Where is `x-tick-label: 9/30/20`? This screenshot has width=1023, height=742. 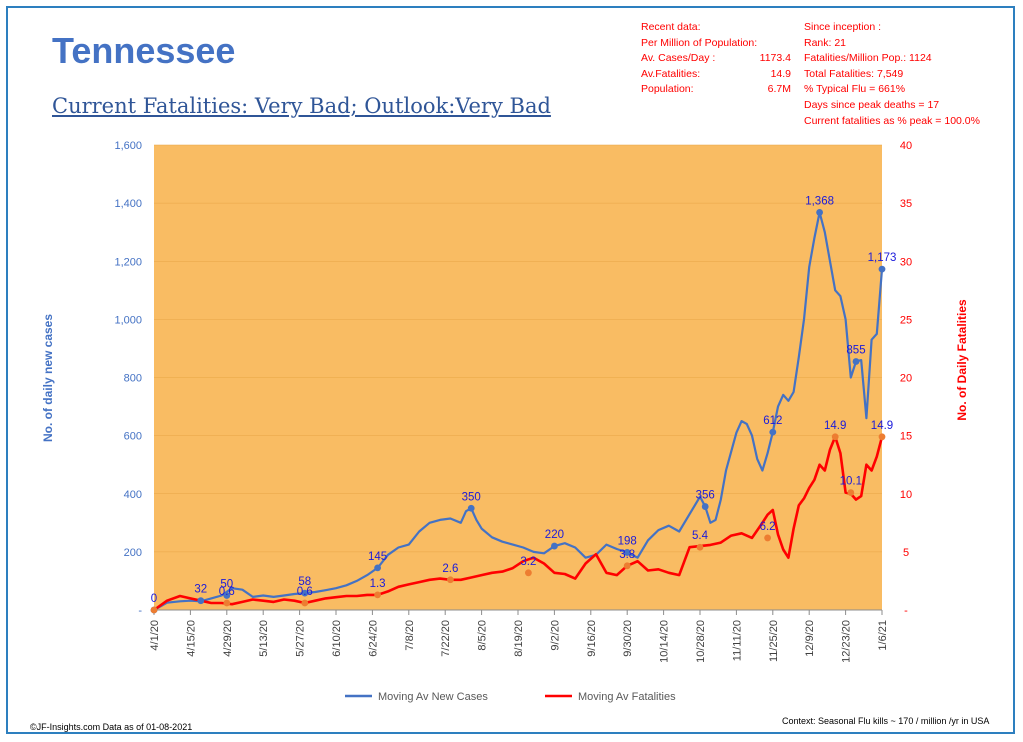
x-tick-label: 9/30/20 is located at coordinates (628, 638).